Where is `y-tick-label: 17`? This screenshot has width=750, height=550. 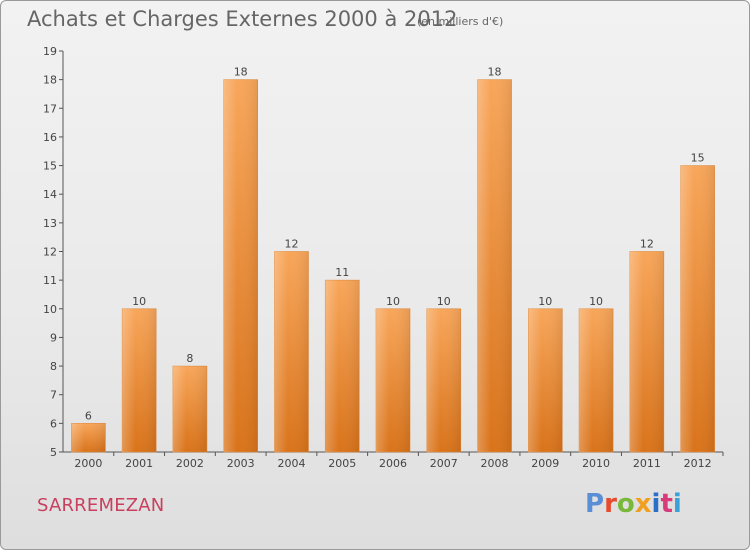
y-tick-label: 17 is located at coordinates (50, 108).